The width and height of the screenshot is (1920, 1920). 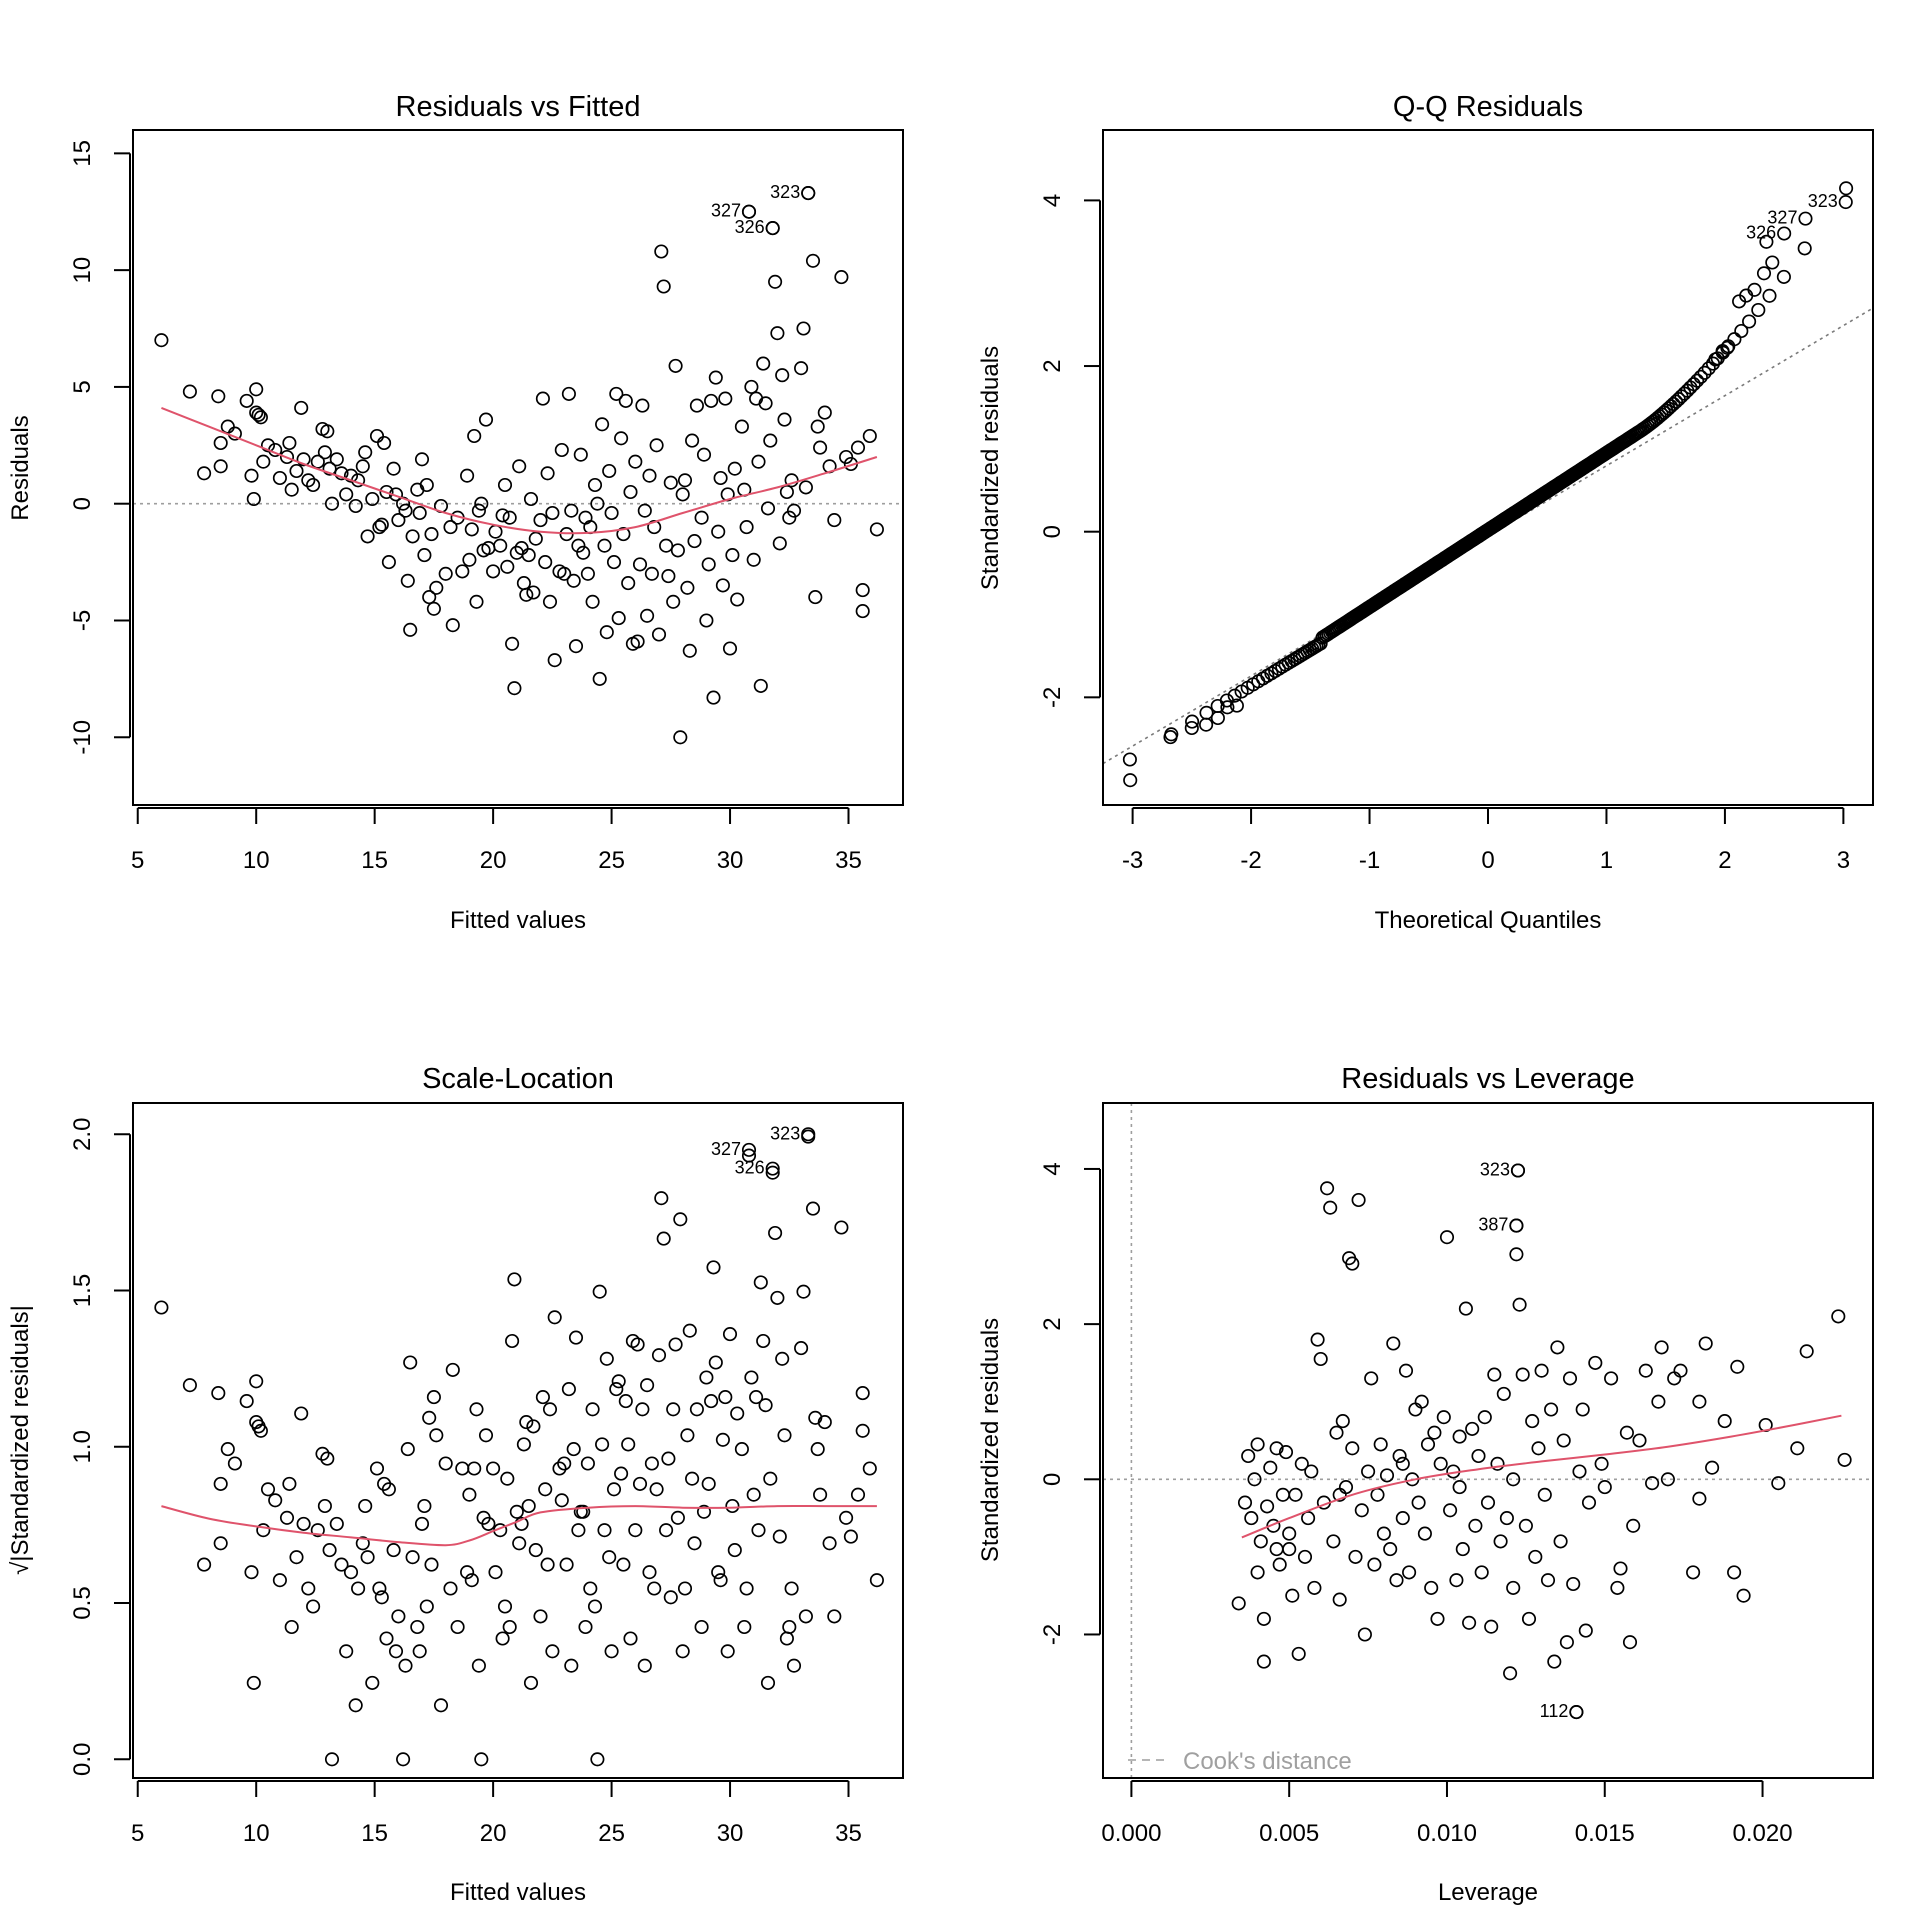 I want to click on x-tick-label: 0, so click(x=1487, y=860).